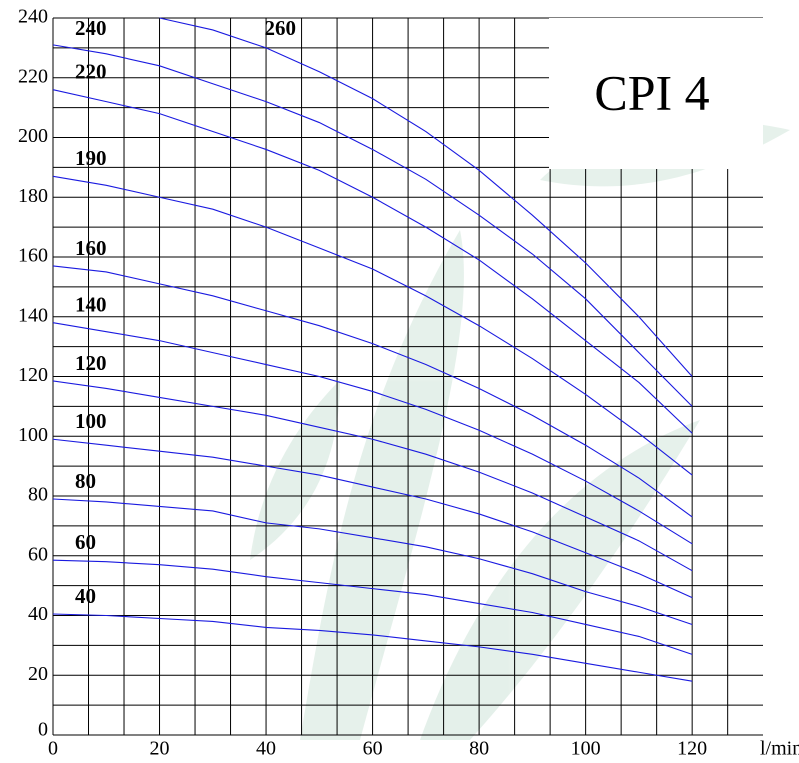  Describe the element at coordinates (91, 305) in the screenshot. I see `curve-label: 140` at that location.